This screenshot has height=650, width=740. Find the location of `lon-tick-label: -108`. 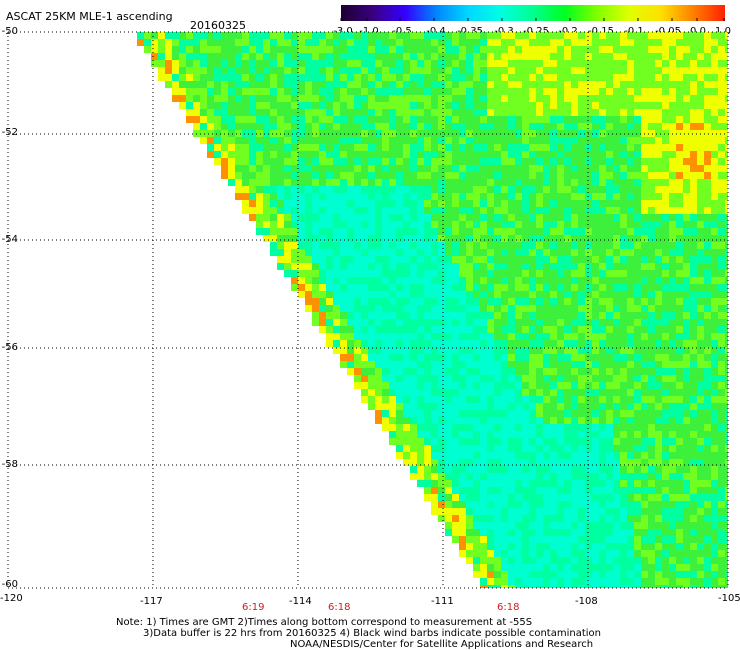

lon-tick-label: -108 is located at coordinates (586, 601).